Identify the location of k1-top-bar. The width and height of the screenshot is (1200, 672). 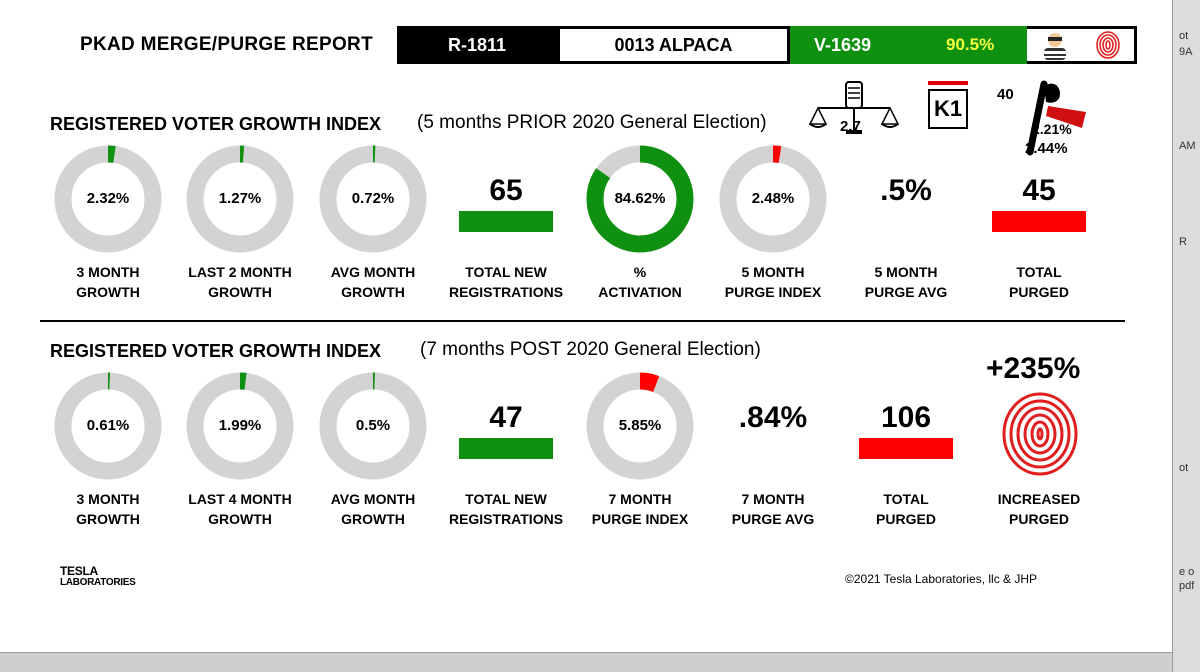
(948, 83).